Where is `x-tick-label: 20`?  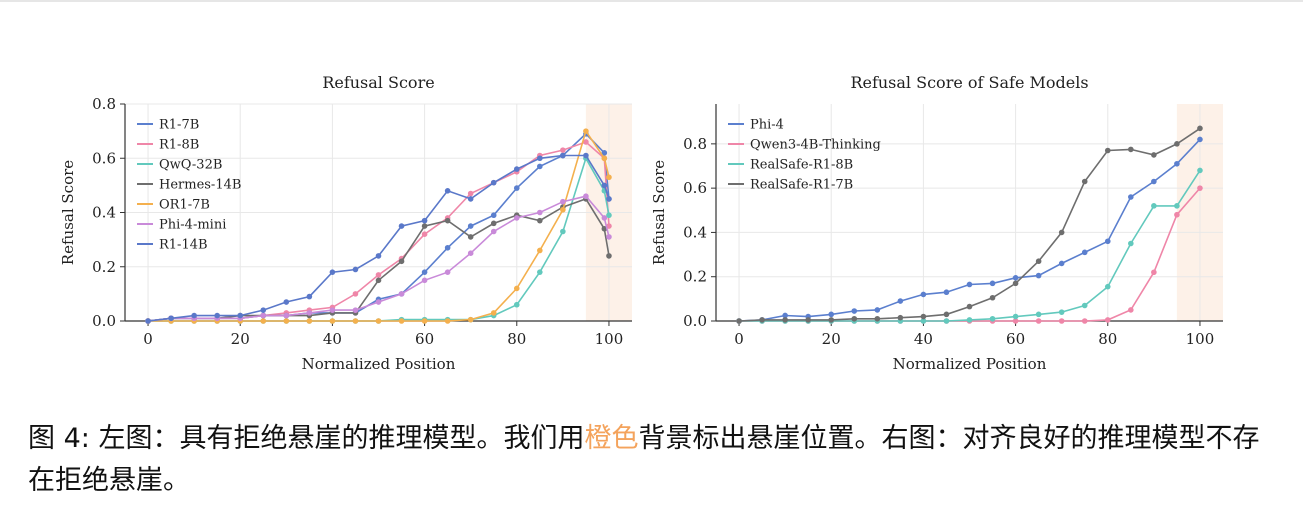 x-tick-label: 20 is located at coordinates (831, 339).